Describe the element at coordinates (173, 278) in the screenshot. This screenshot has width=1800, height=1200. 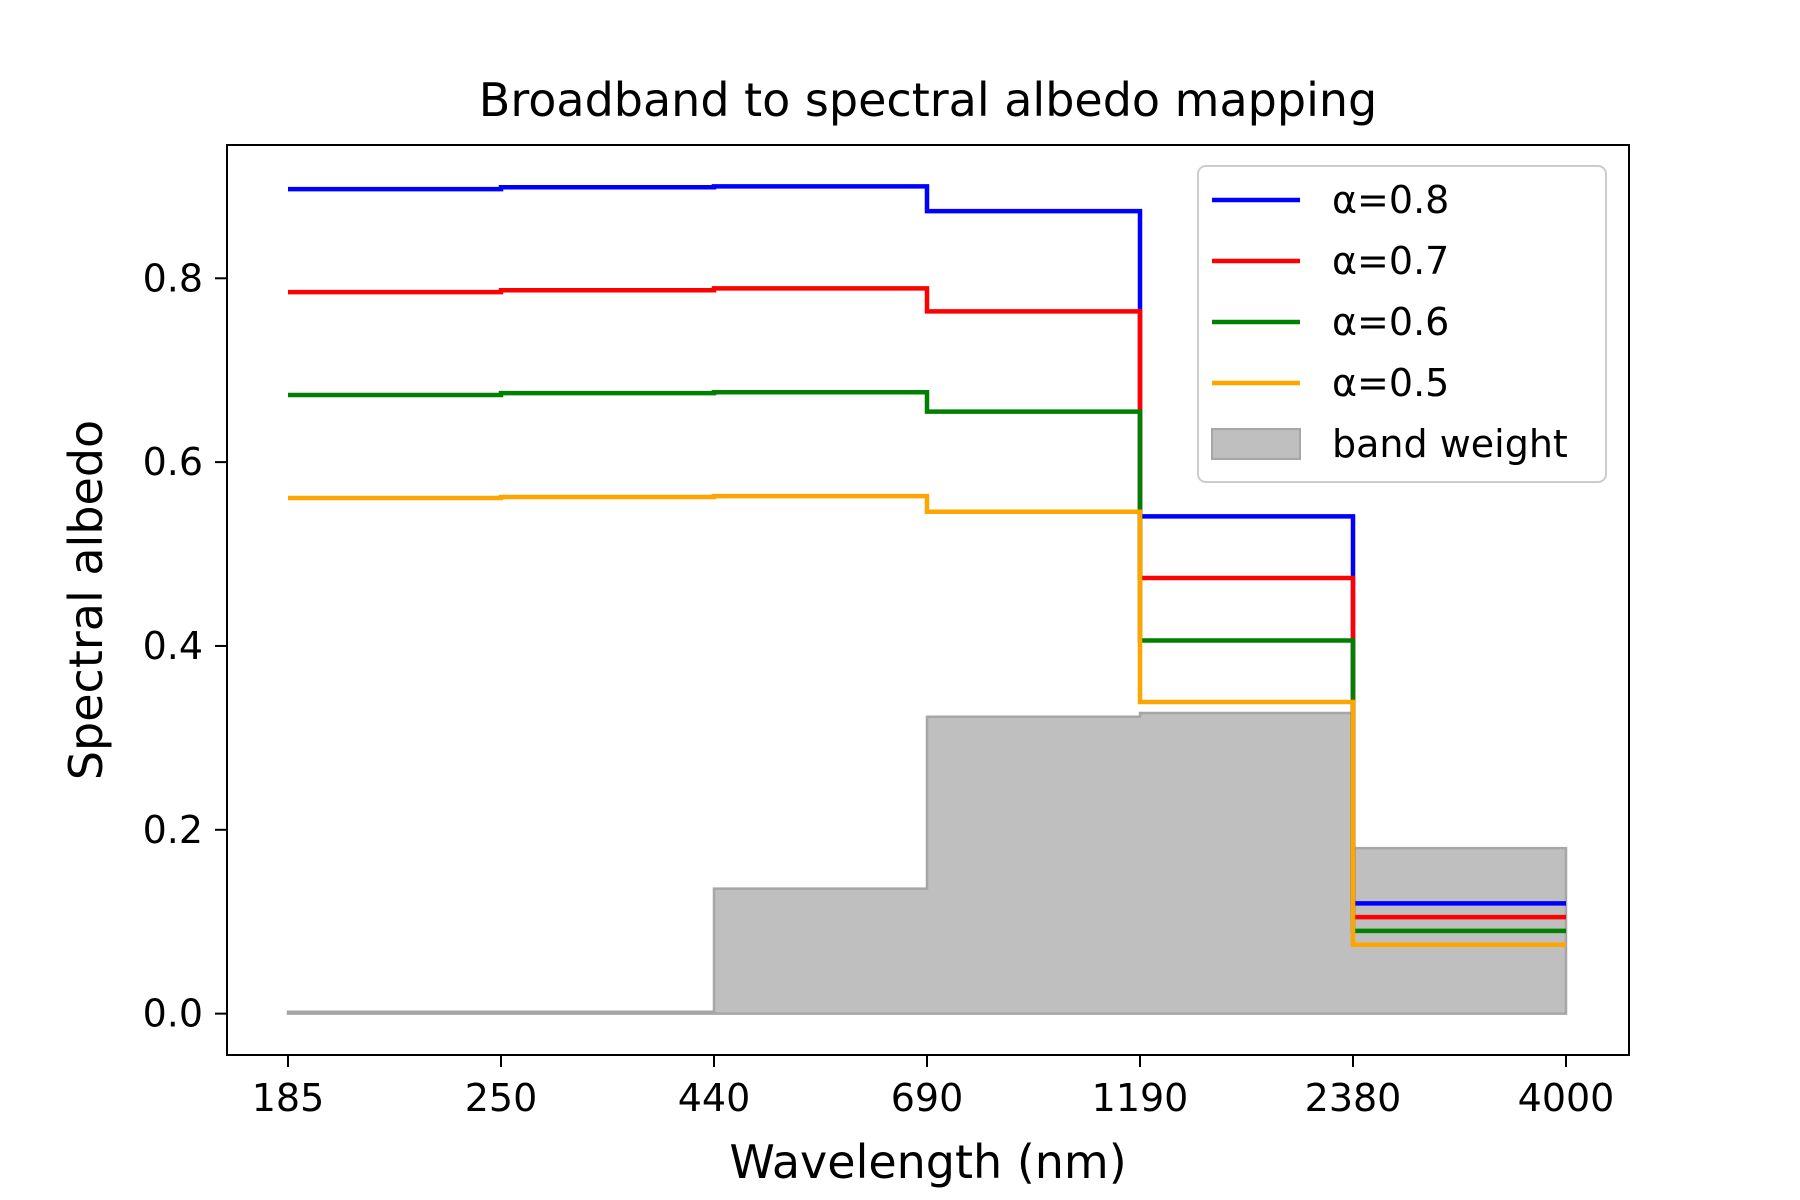
I see `y-tick-label: 0.8` at that location.